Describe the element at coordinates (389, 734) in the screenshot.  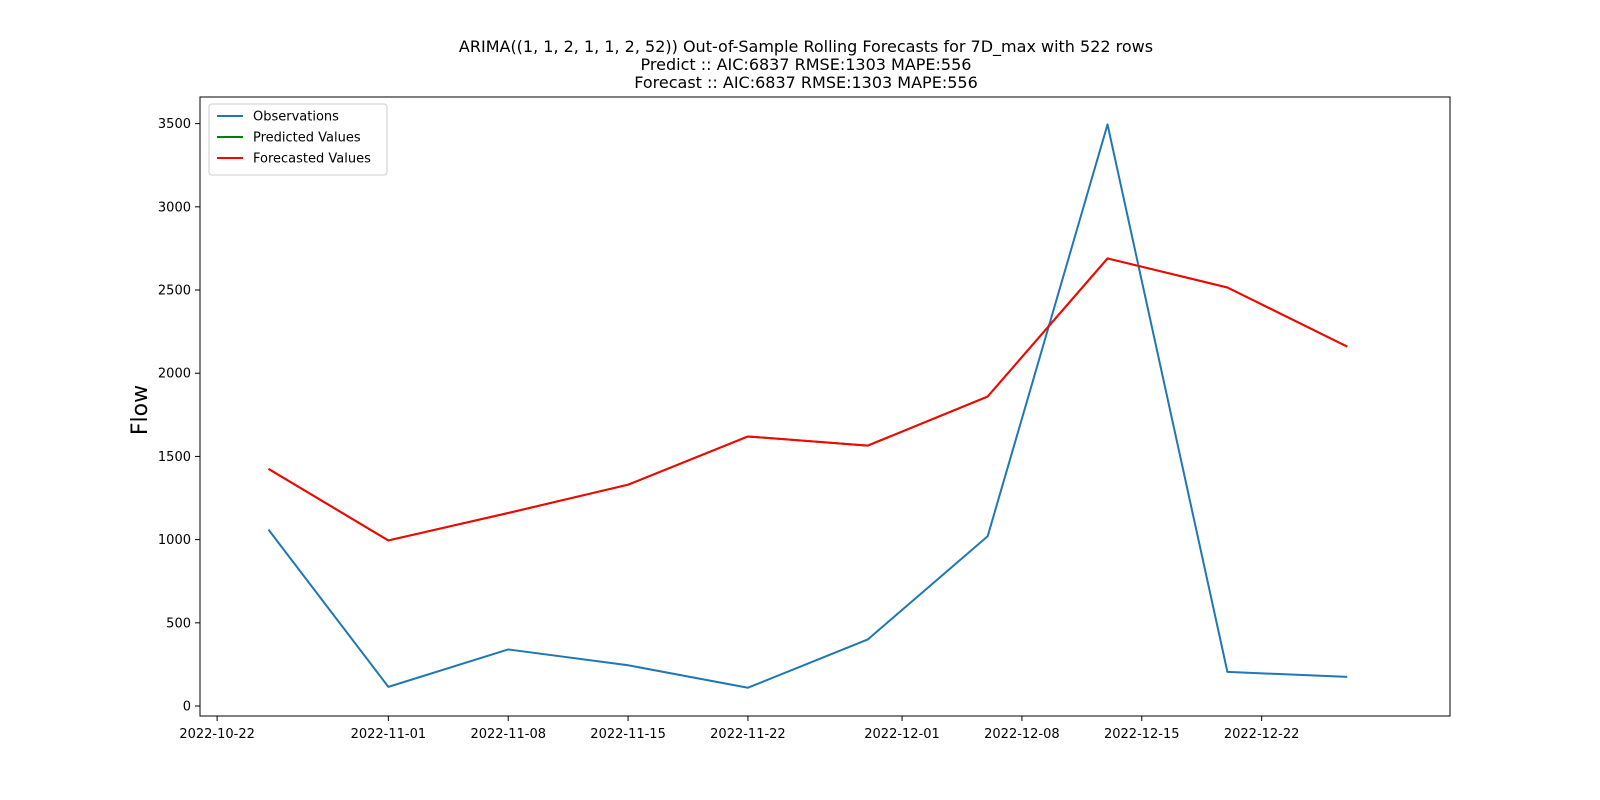
I see `x-tick-label: 2022-11-01` at that location.